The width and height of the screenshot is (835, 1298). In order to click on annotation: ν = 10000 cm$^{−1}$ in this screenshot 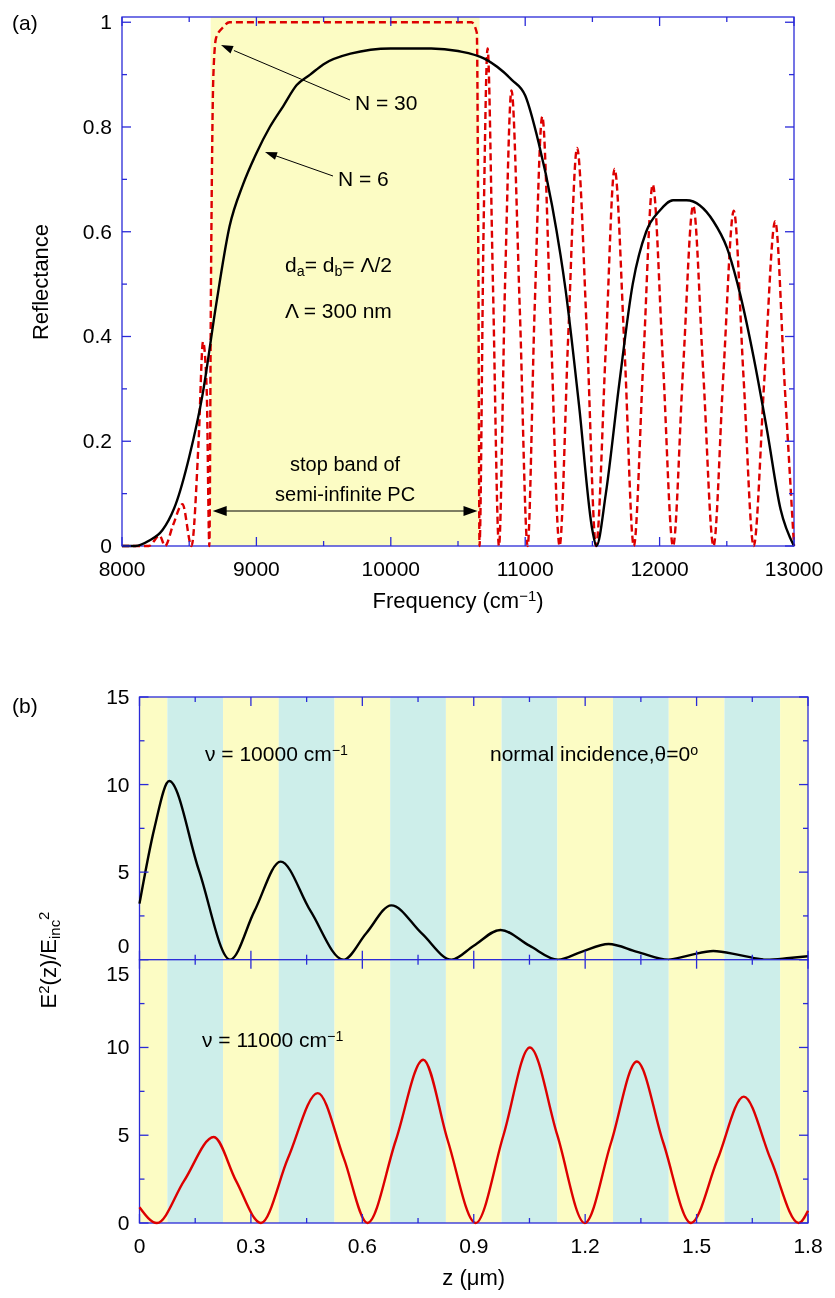, I will do `click(276, 753)`.